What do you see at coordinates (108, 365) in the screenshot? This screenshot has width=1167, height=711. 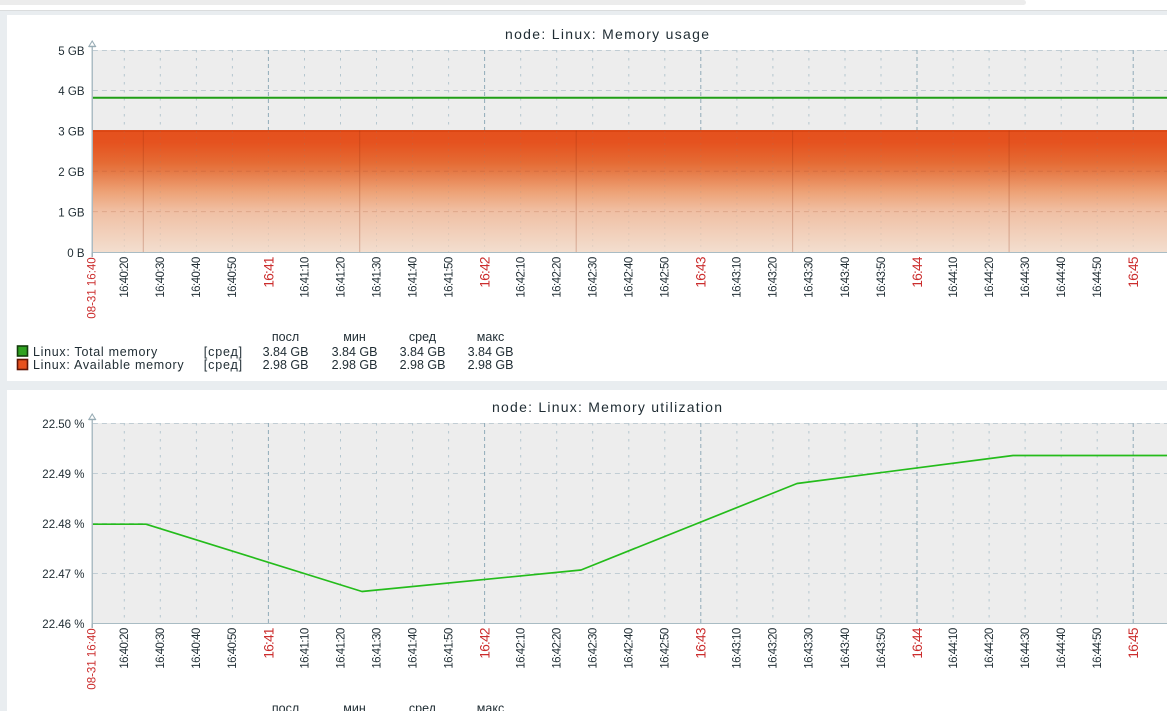 I see `svg-text: Linux: Available memory` at bounding box center [108, 365].